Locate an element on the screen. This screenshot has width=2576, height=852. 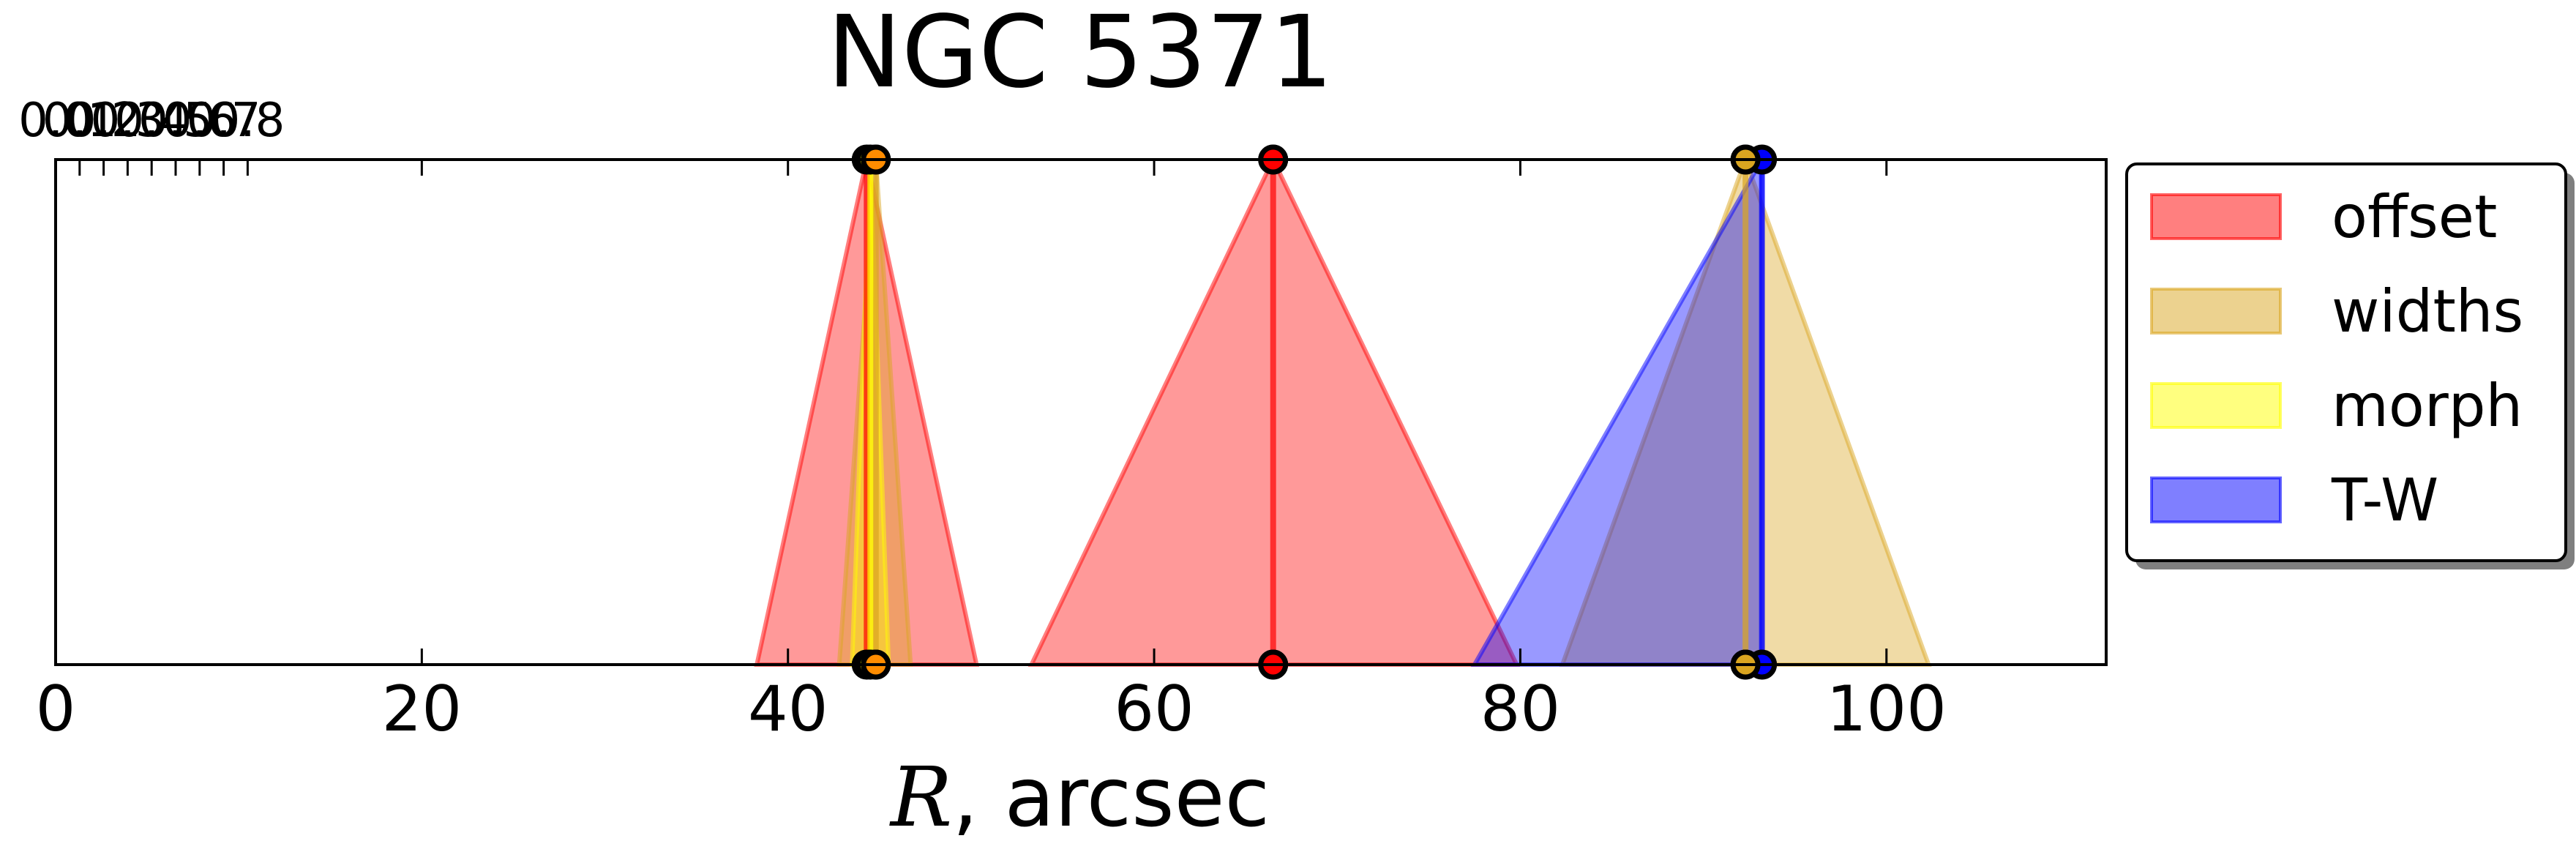
top-tick-label-0.8: 0.8 is located at coordinates (248, 121).